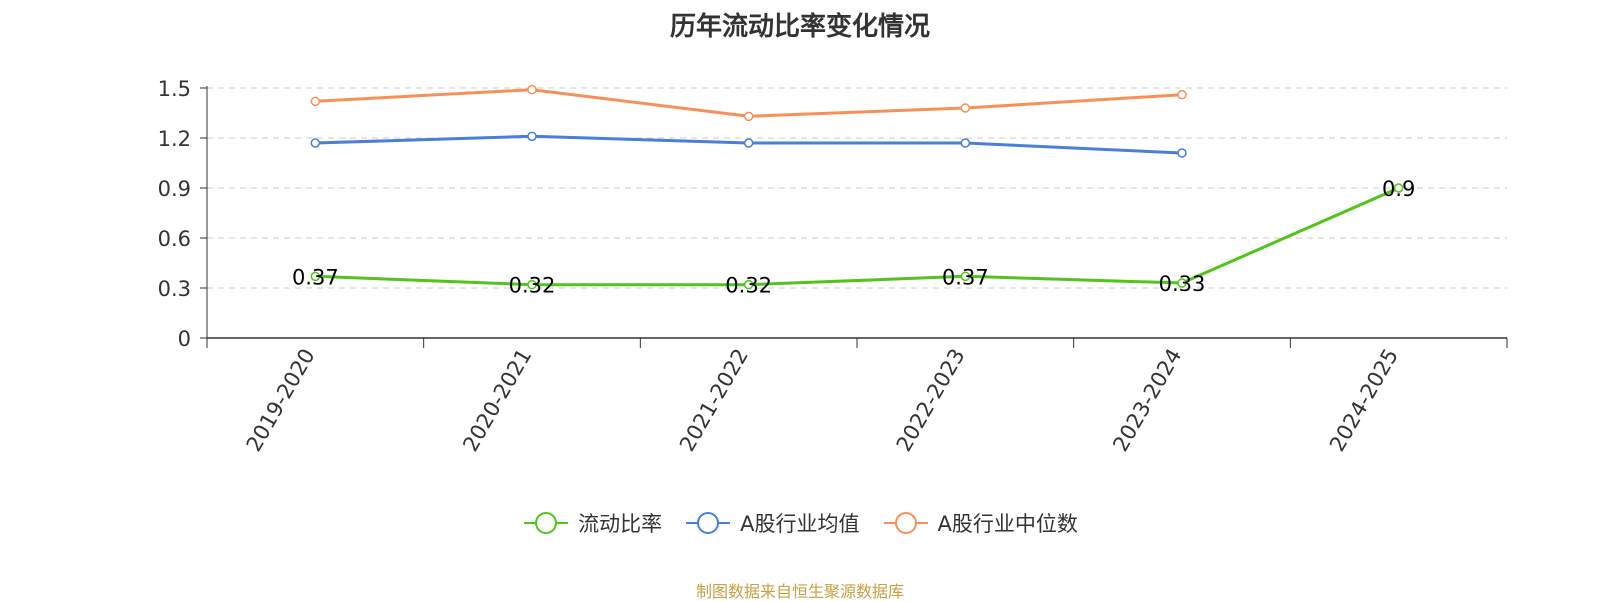 The image size is (1600, 602). What do you see at coordinates (497, 400) in the screenshot?
I see `x-tick-label: 2020-2021` at bounding box center [497, 400].